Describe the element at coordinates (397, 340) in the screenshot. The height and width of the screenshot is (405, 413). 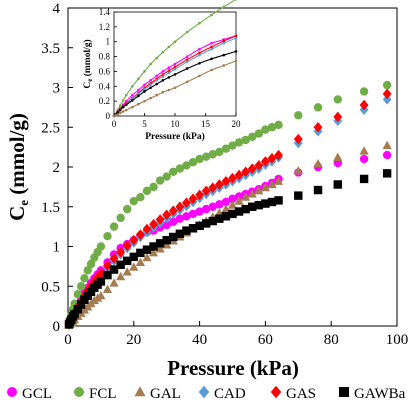
I see `x-tick-label: 100` at that location.